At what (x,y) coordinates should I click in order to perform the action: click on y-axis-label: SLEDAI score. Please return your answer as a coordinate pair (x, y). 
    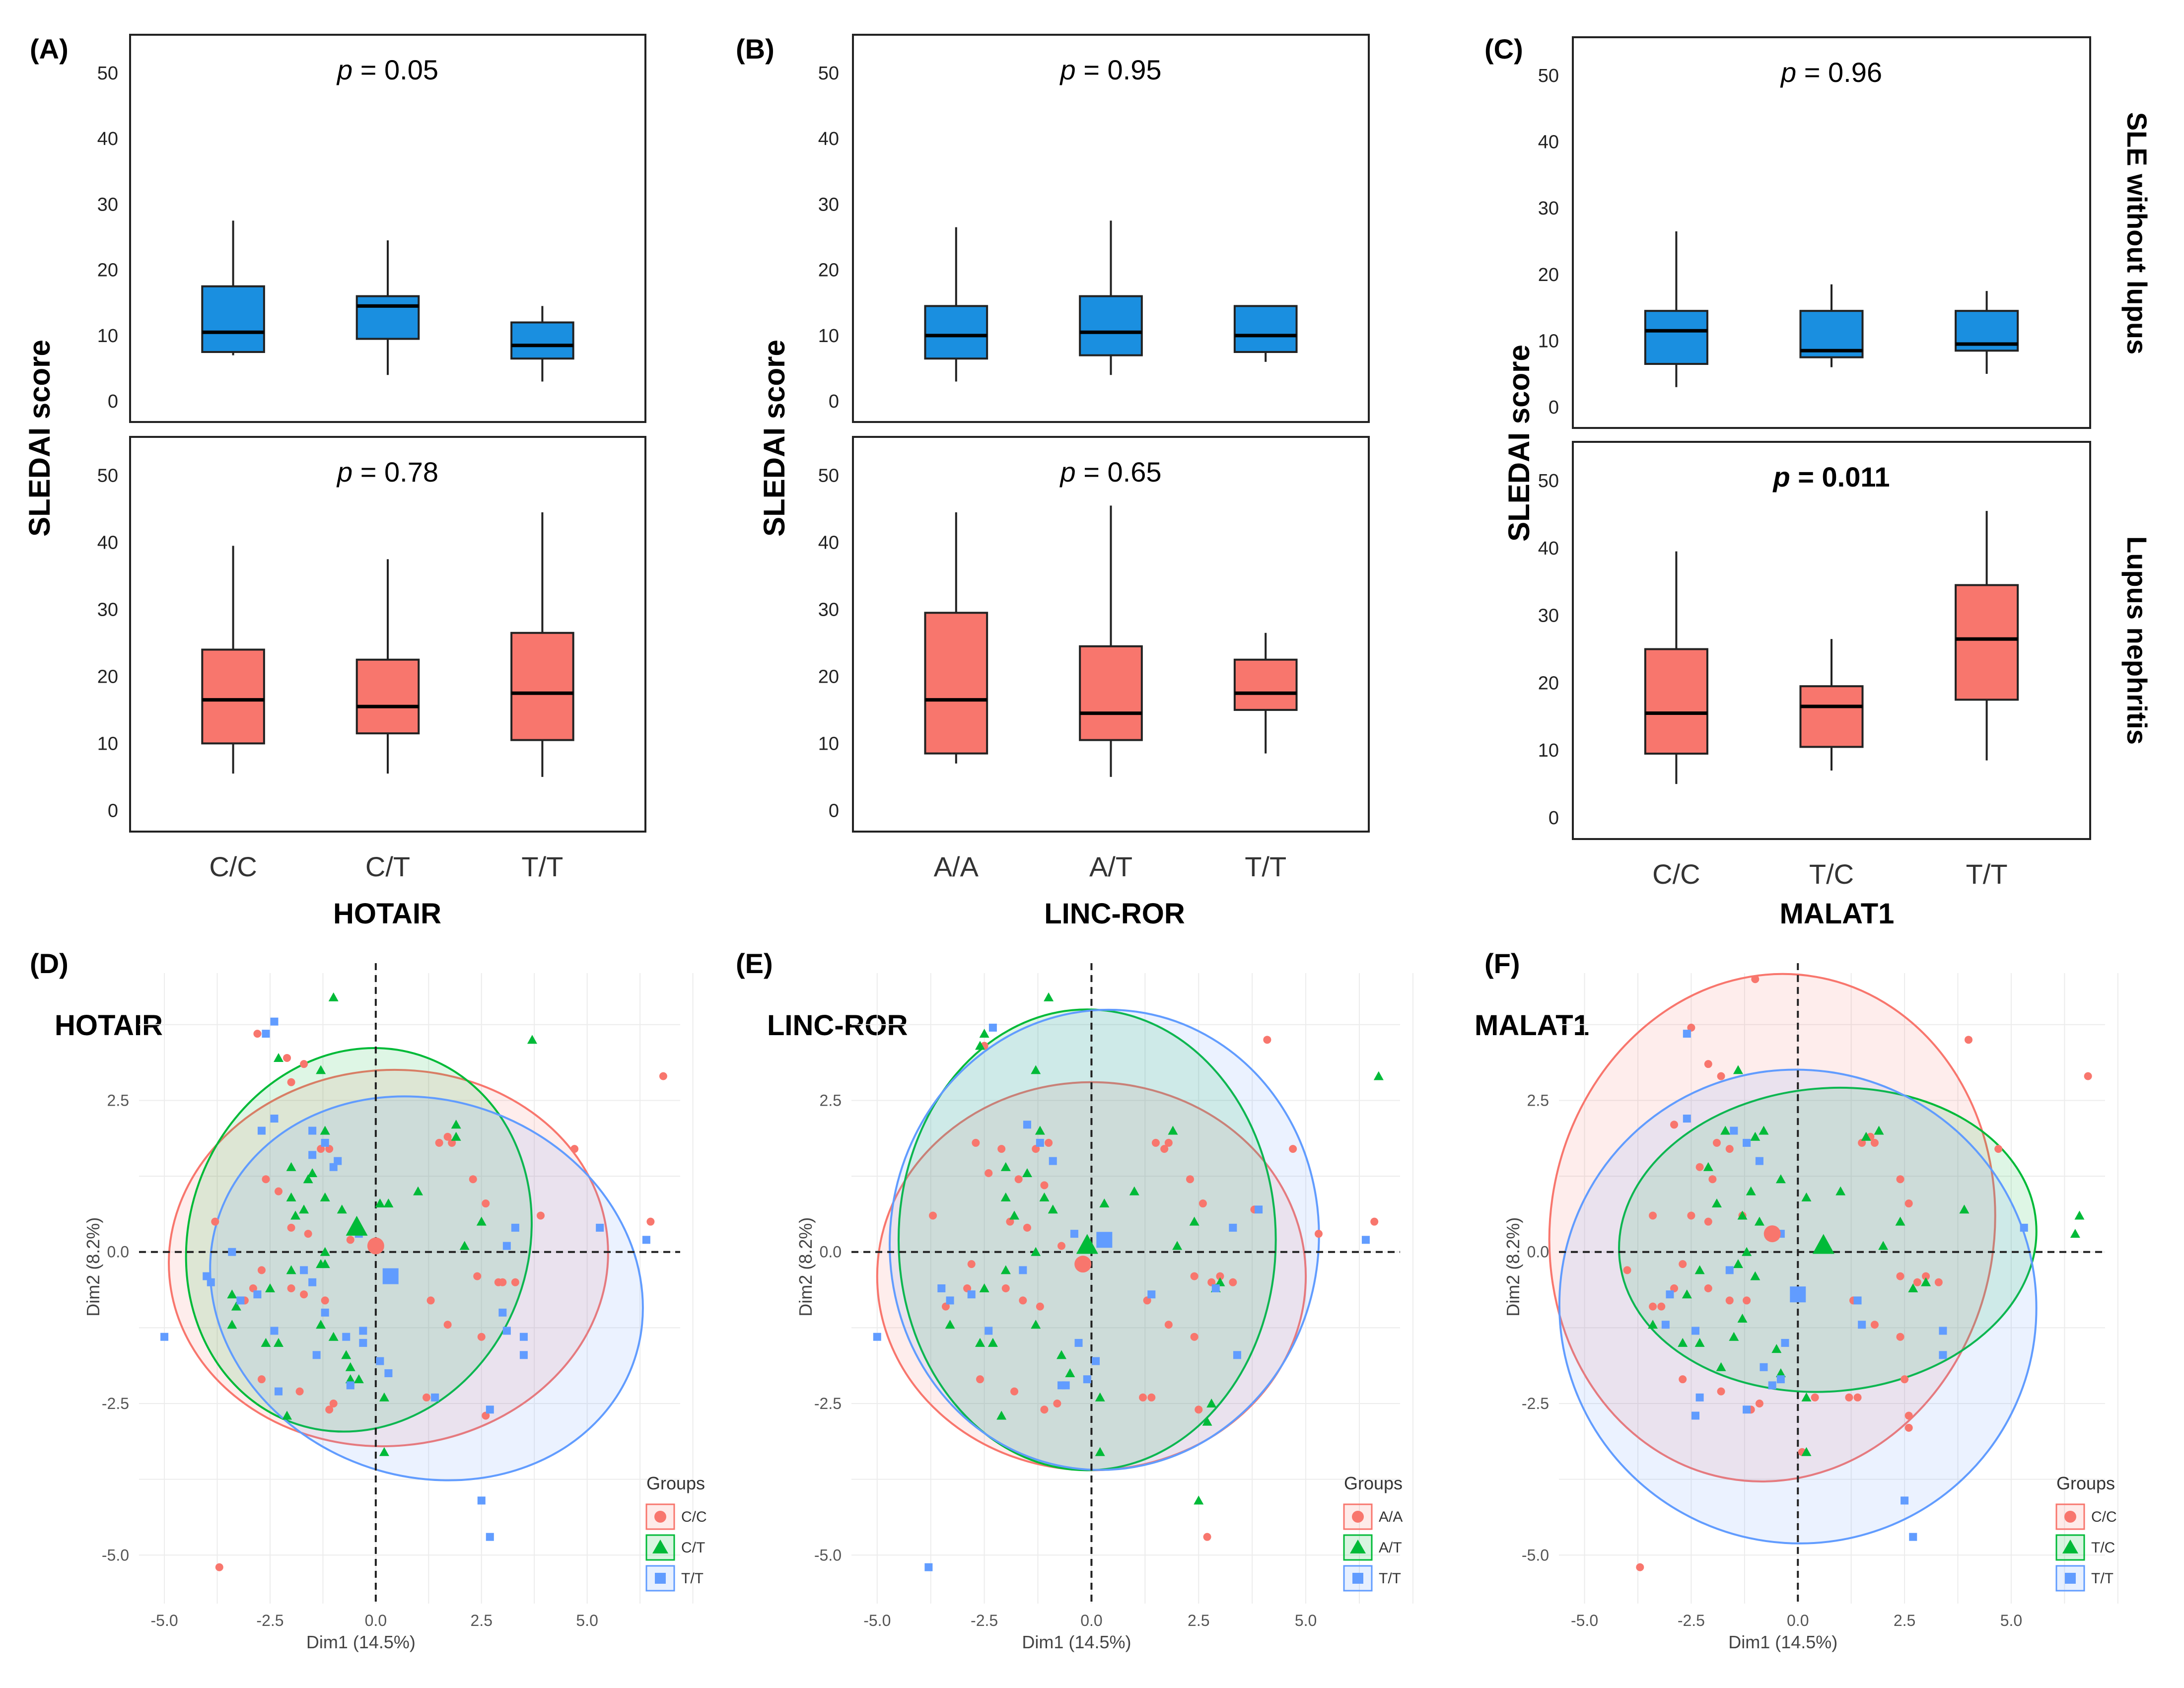
    Looking at the image, I should click on (1519, 443).